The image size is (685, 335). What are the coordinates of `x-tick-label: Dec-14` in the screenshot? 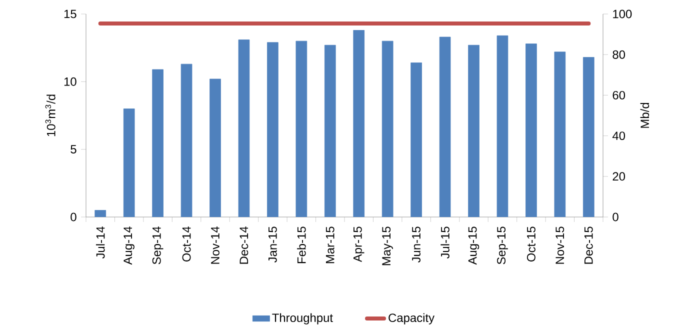 It's located at (244, 245).